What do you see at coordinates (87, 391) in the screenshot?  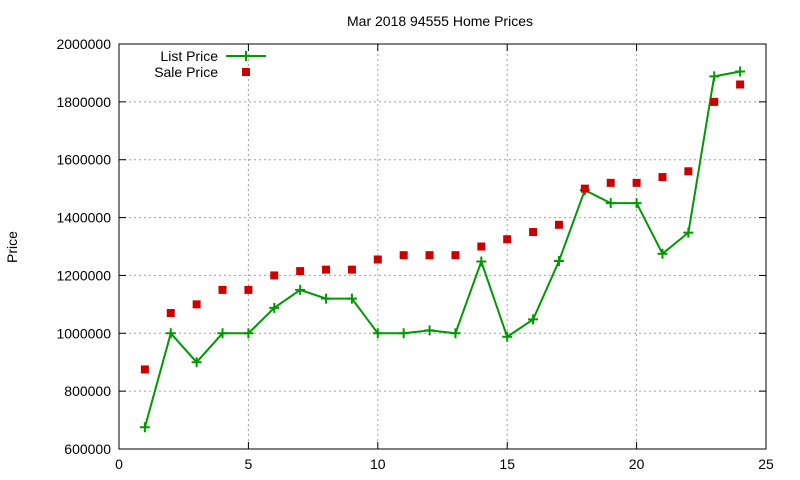 I see `y-tick-label: 800000` at bounding box center [87, 391].